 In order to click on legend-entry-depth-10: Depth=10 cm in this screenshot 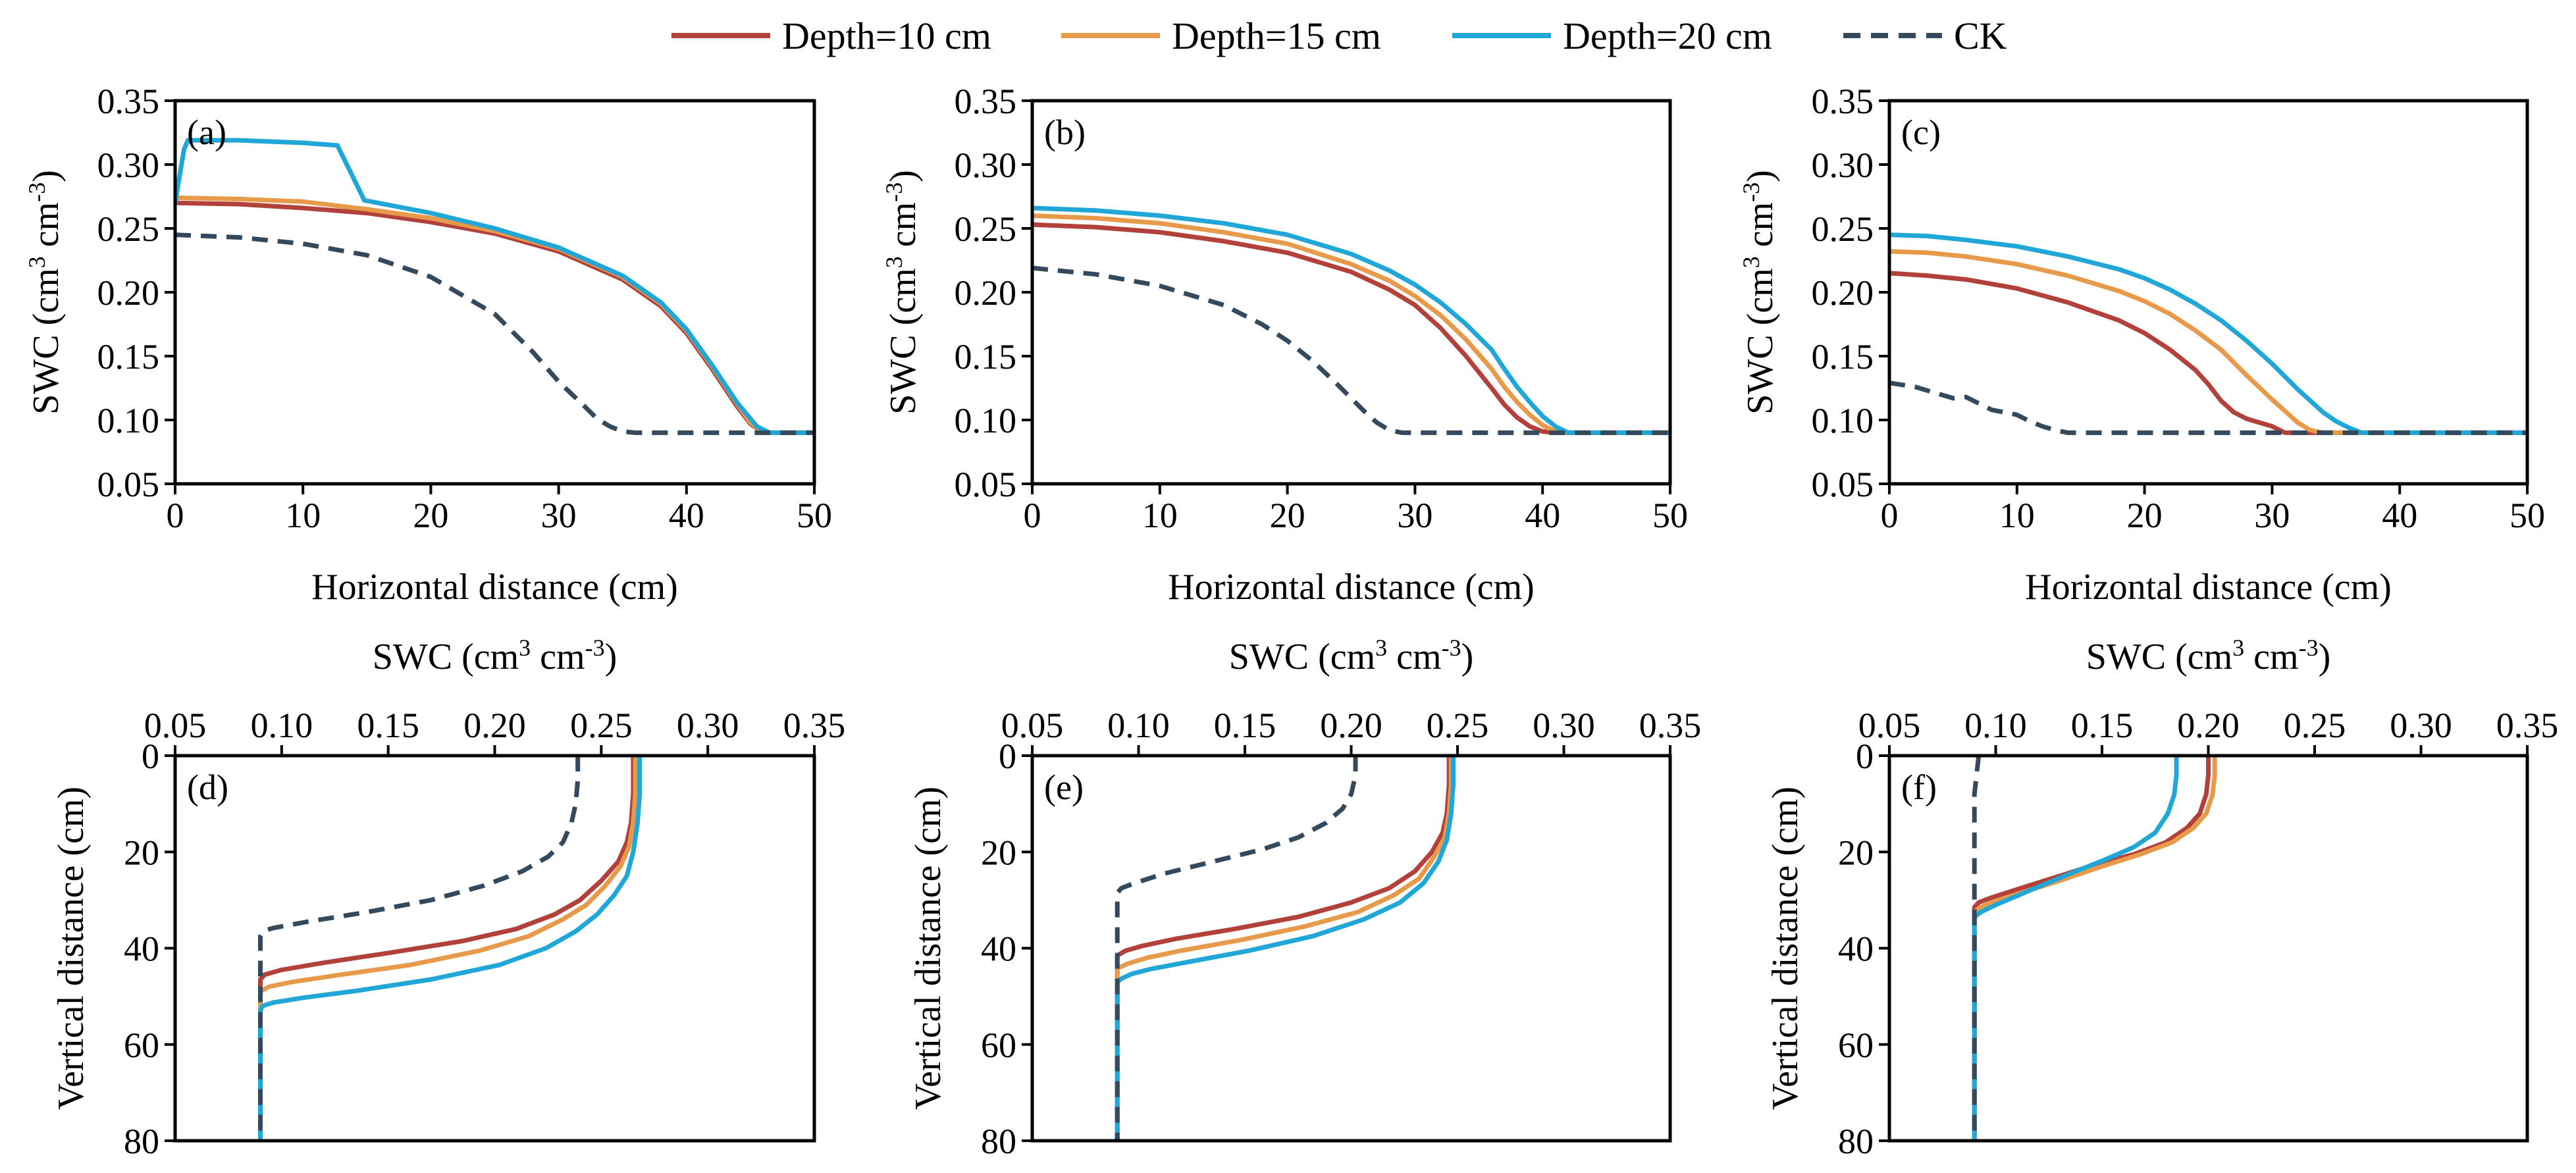, I will do `click(831, 35)`.